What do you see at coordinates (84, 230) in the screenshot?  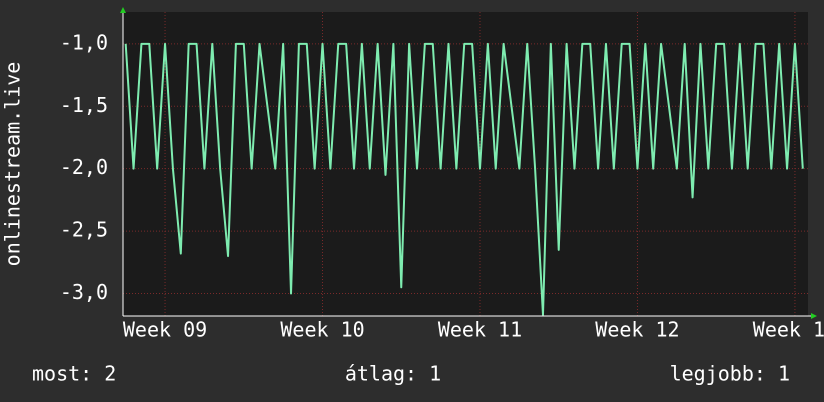 I see `y-tick-label: -2,5` at bounding box center [84, 230].